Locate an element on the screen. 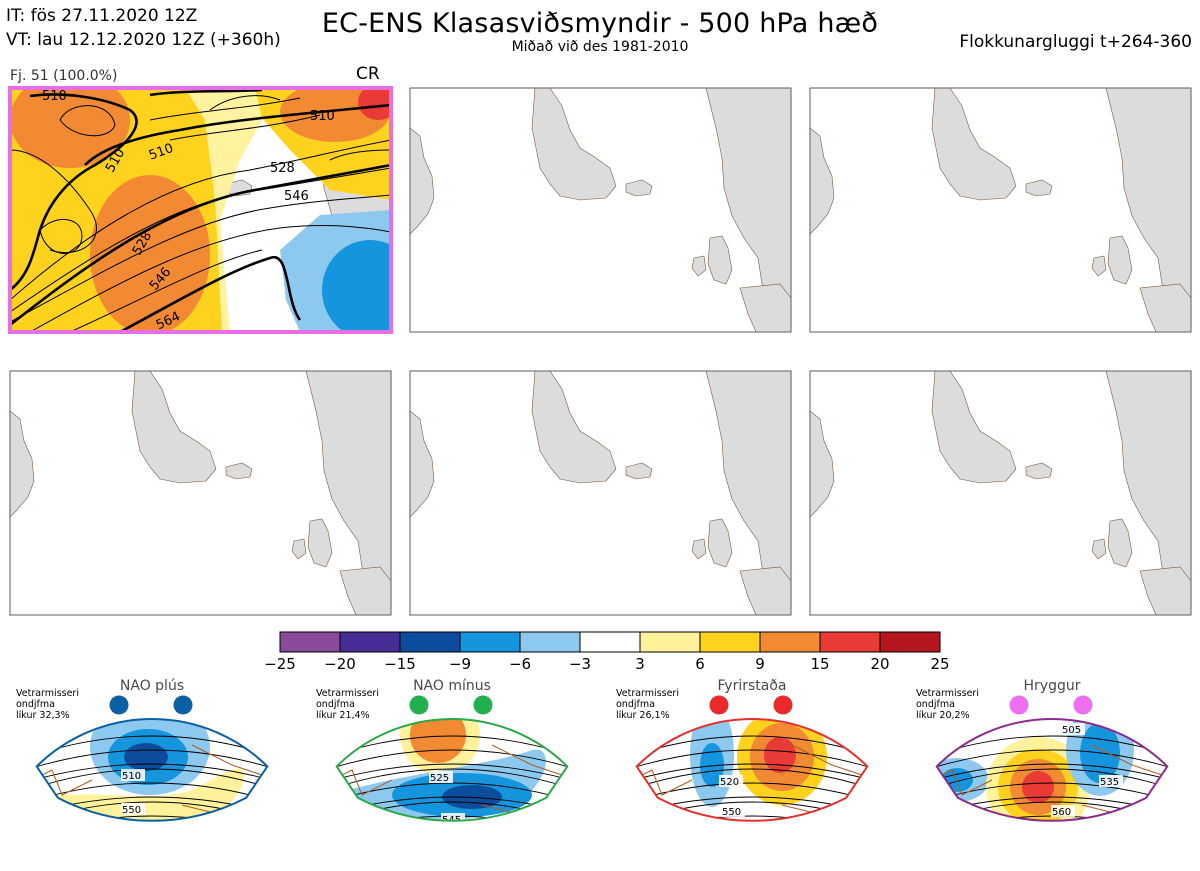 This screenshot has height=871, width=1200. page-title: EC-ENS Klasasviðsmyndir - 500 hPa hæð is located at coordinates (600, 23).